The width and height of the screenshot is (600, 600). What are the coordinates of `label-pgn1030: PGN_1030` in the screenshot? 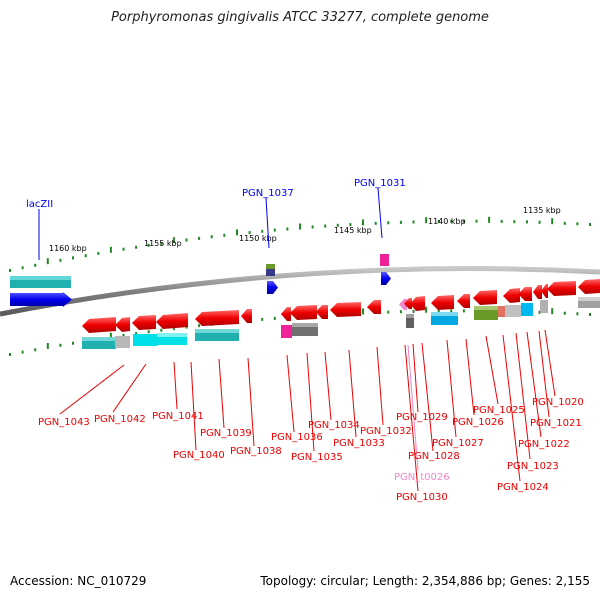 It's located at (422, 497).